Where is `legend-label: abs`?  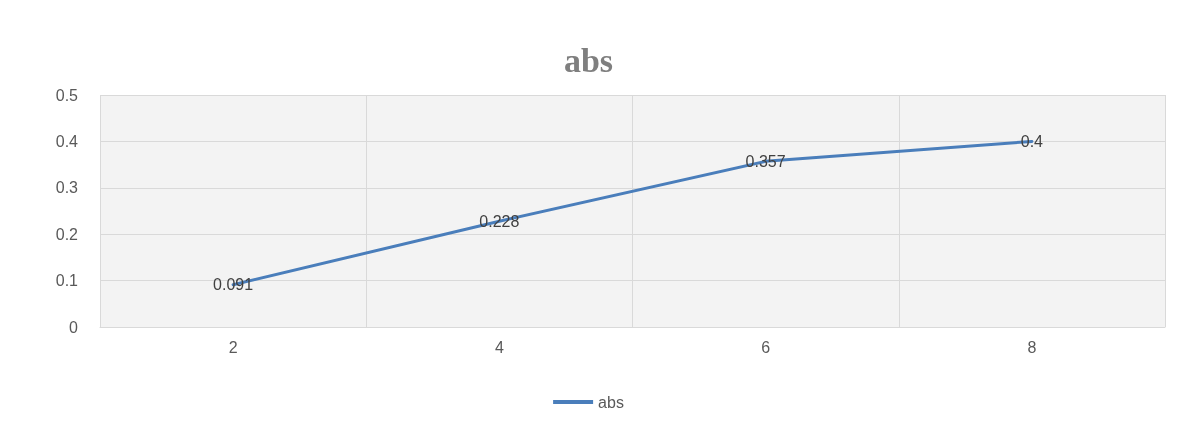
legend-label: abs is located at coordinates (611, 402).